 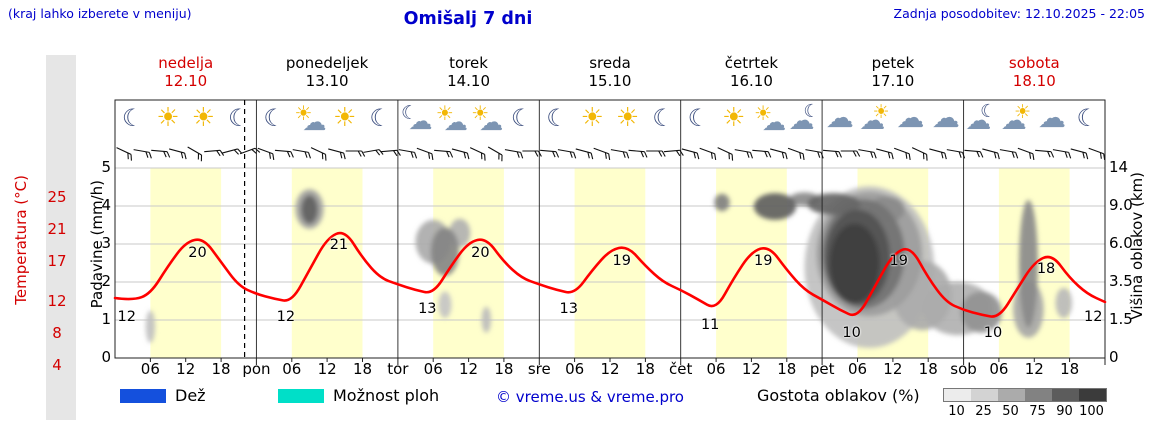 I want to click on showers-legend-label: Možnost ploh, so click(x=386, y=395).